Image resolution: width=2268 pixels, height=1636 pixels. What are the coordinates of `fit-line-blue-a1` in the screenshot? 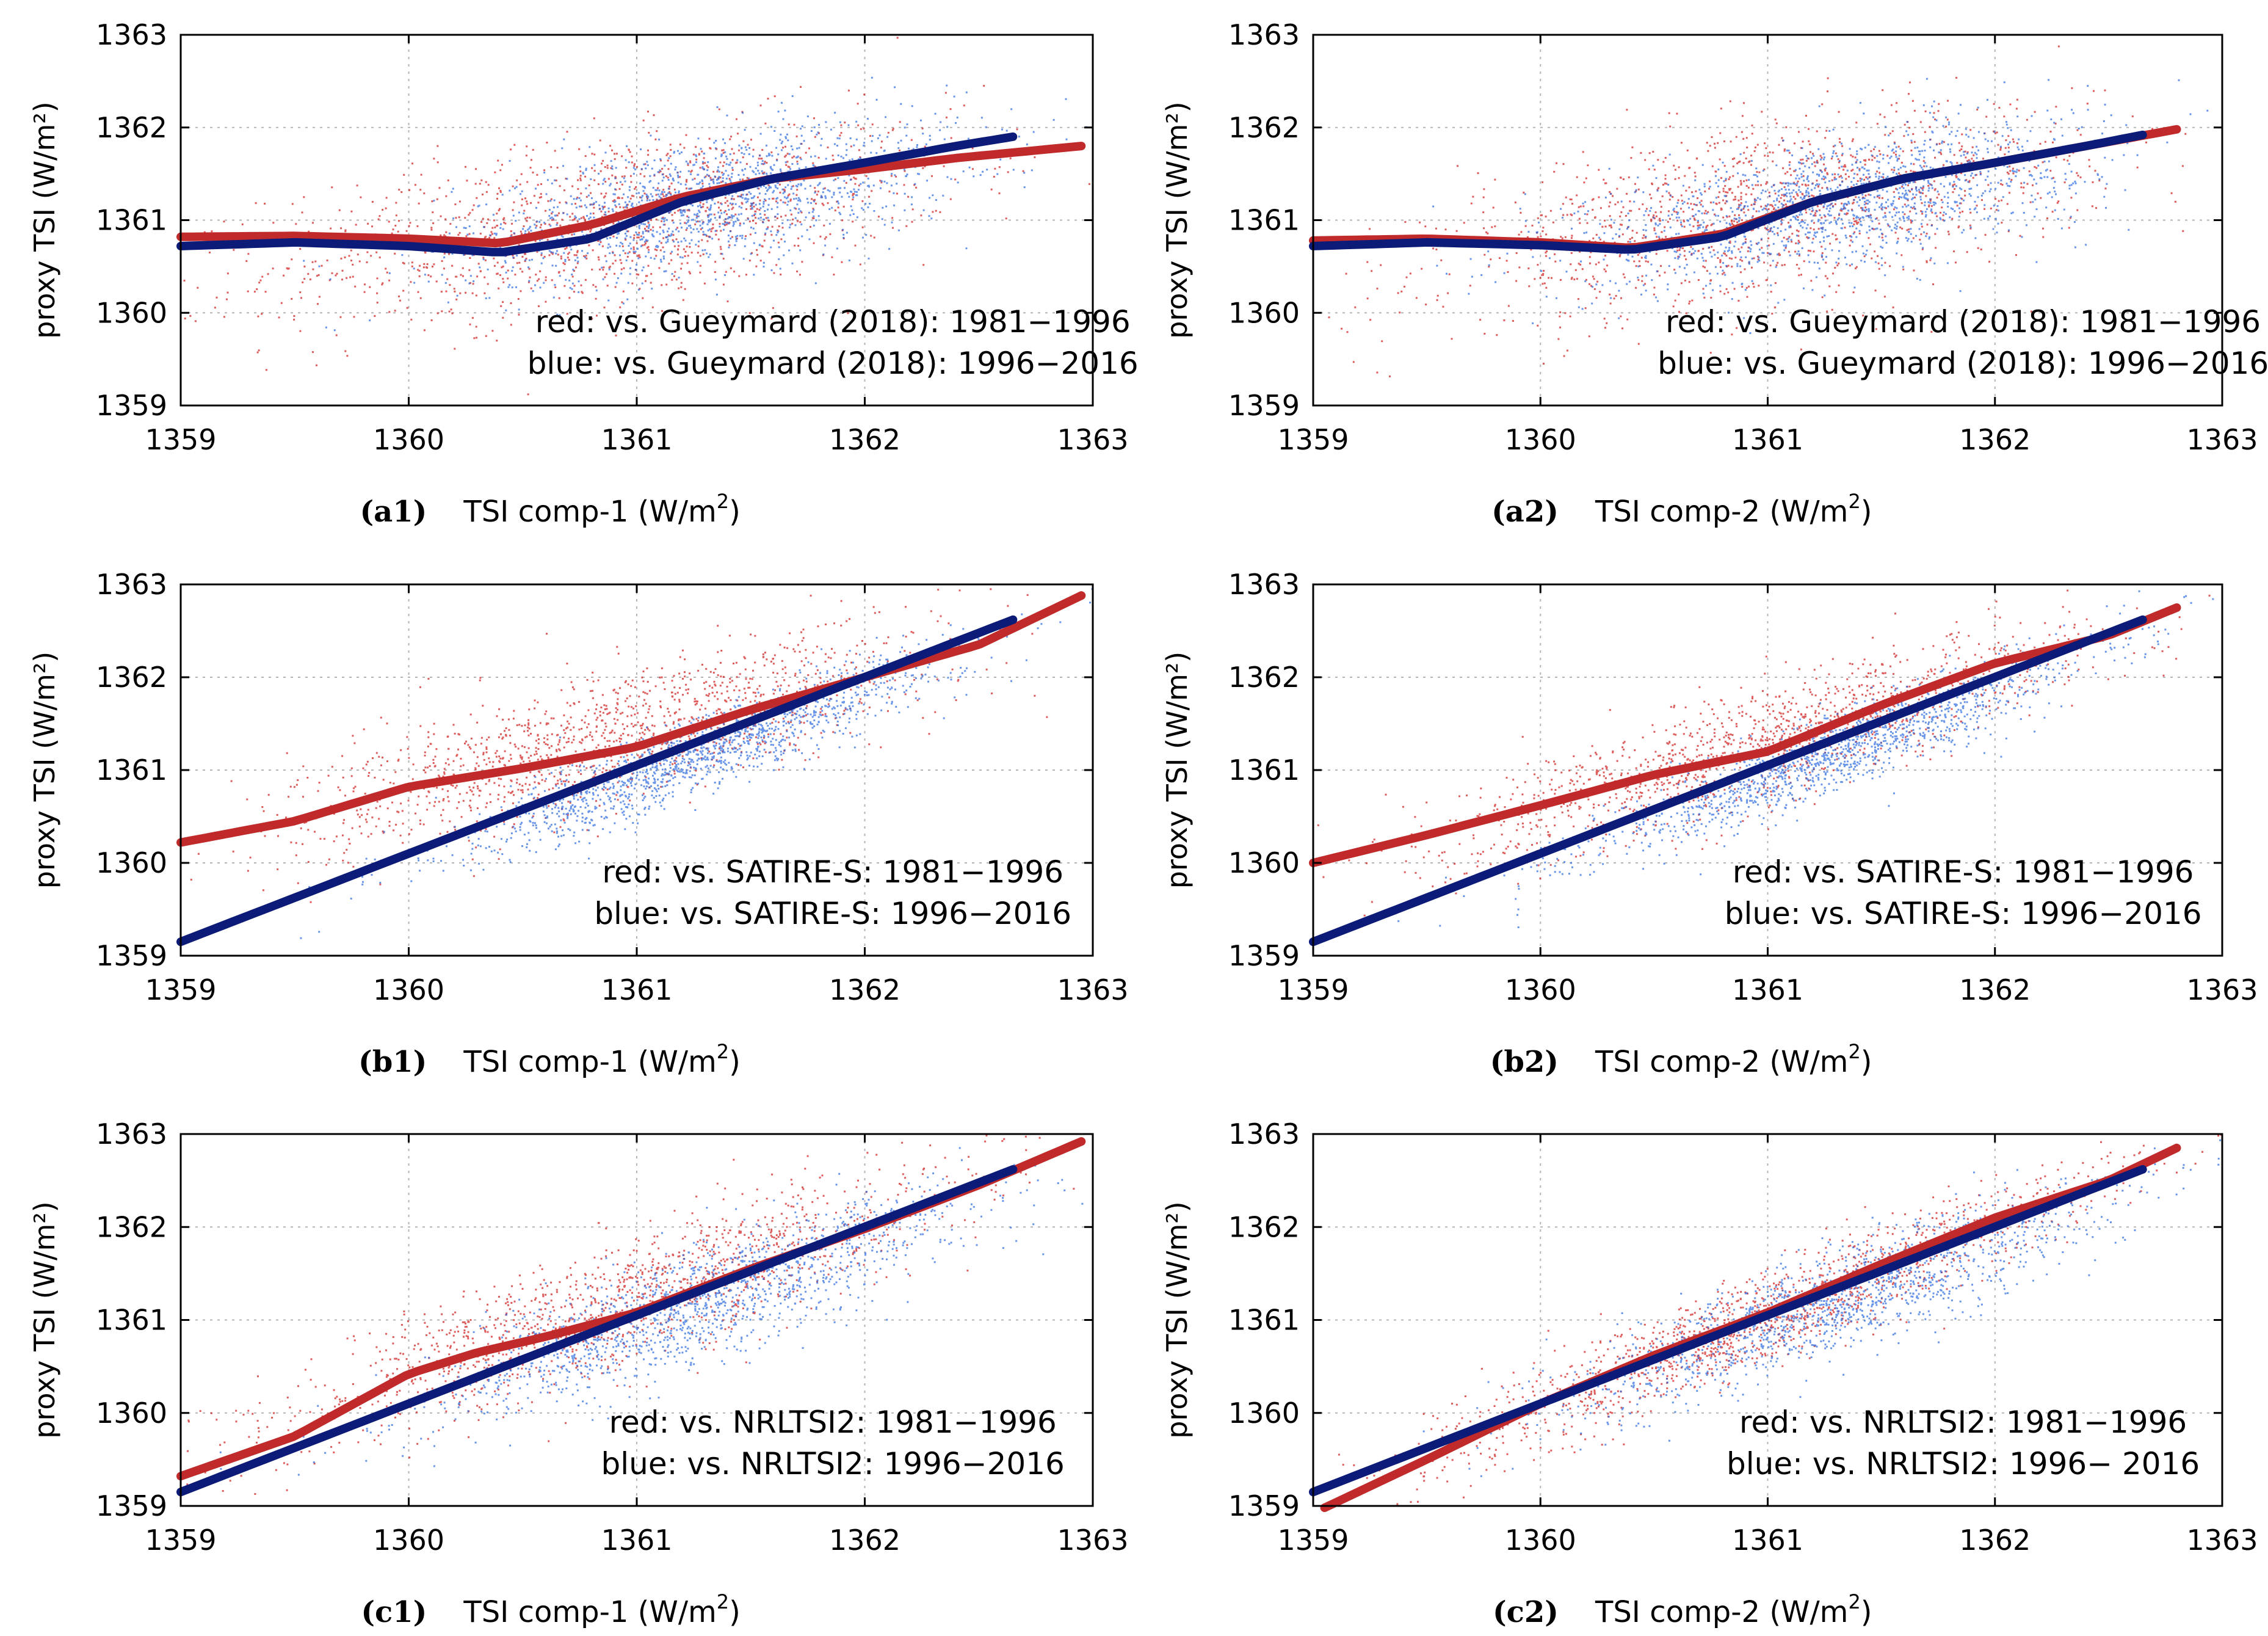 It's located at (597, 194).